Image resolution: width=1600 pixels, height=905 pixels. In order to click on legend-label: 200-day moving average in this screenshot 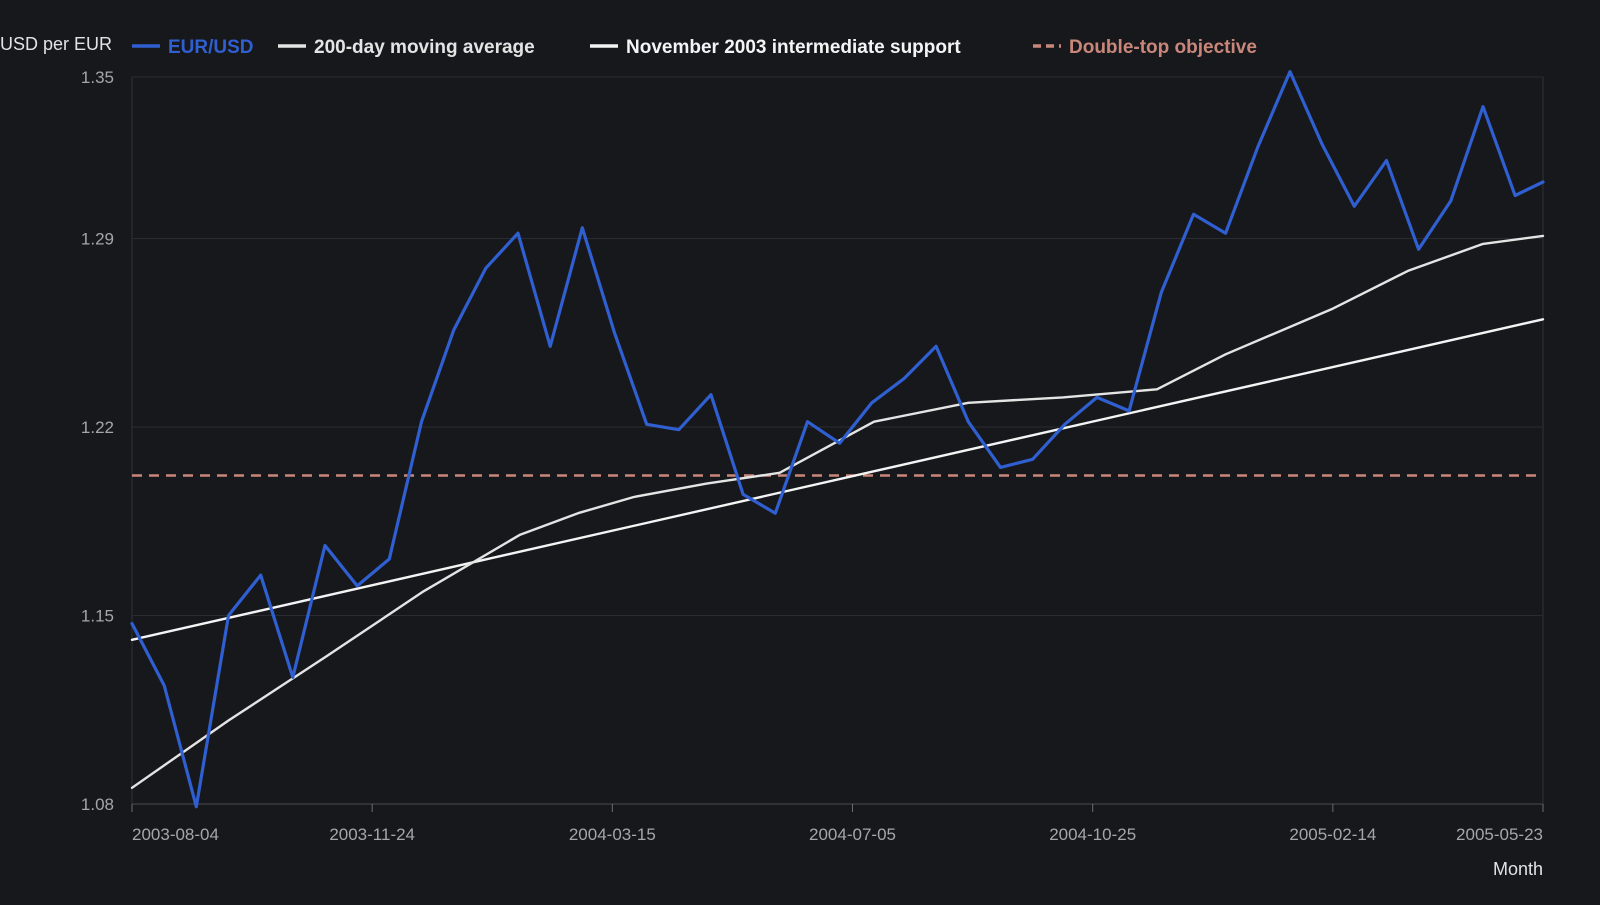, I will do `click(424, 47)`.